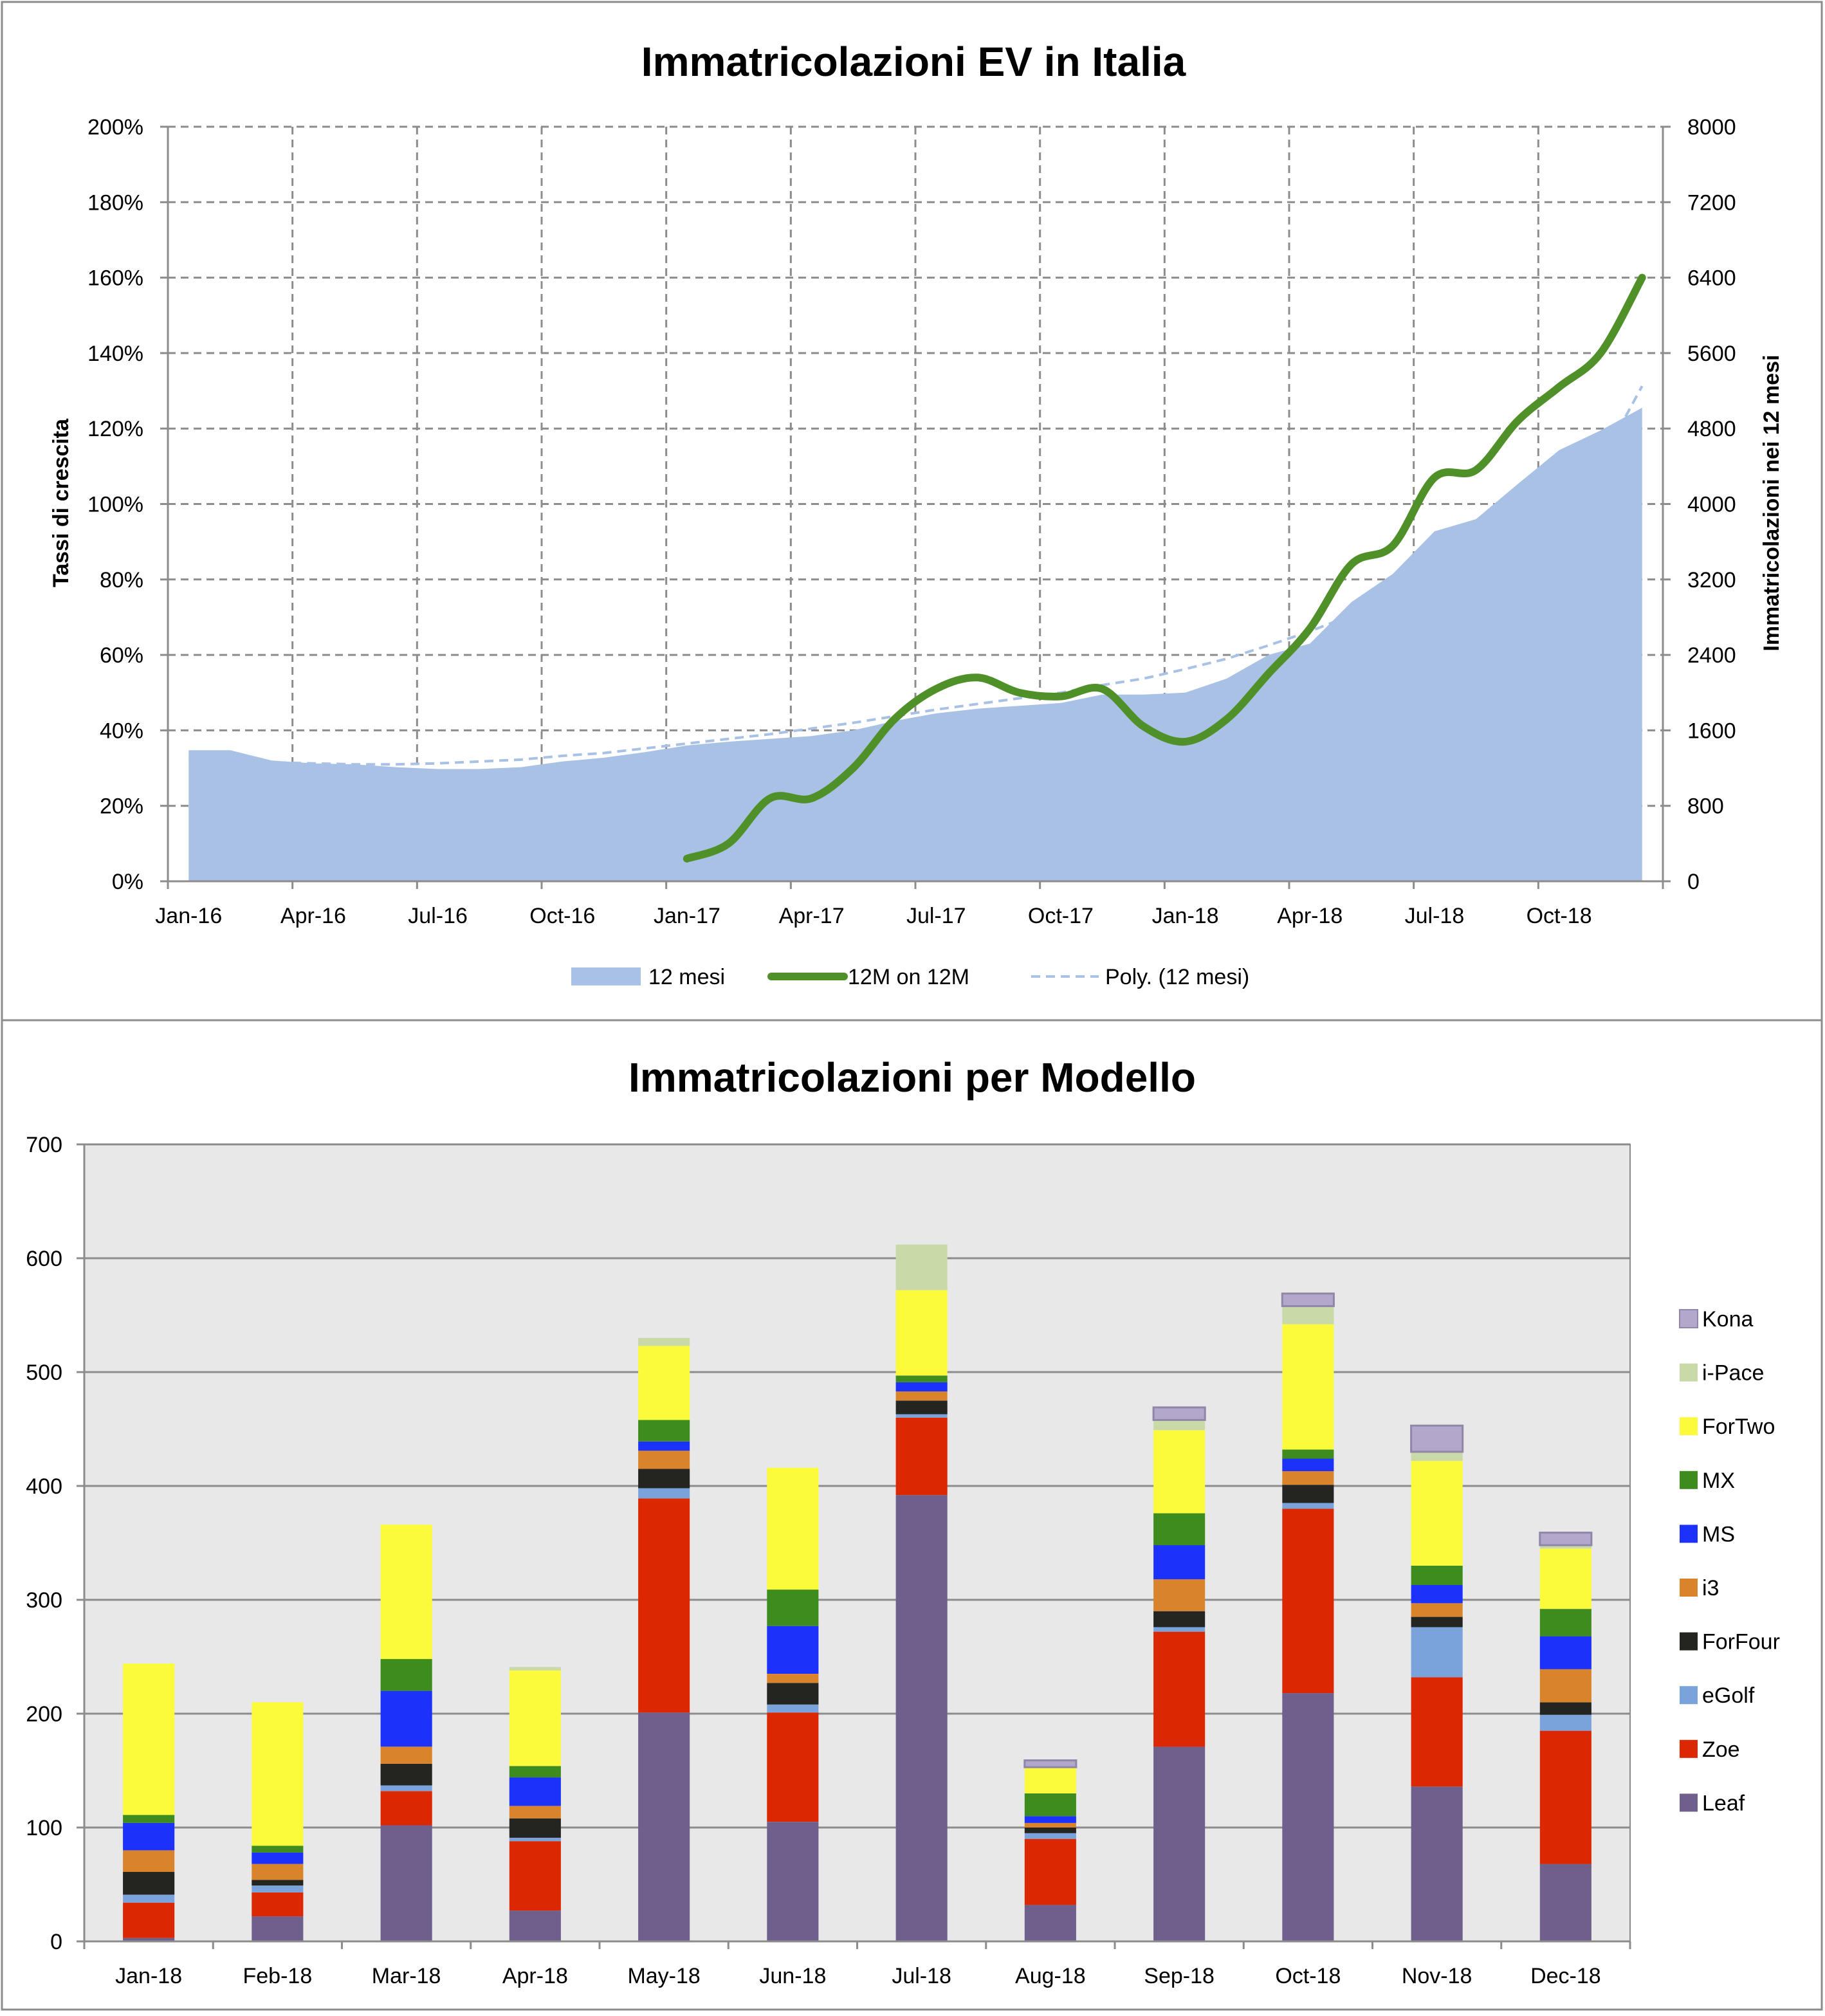  Describe the element at coordinates (664, 1605) in the screenshot. I see `bar-may-18-zoe` at that location.